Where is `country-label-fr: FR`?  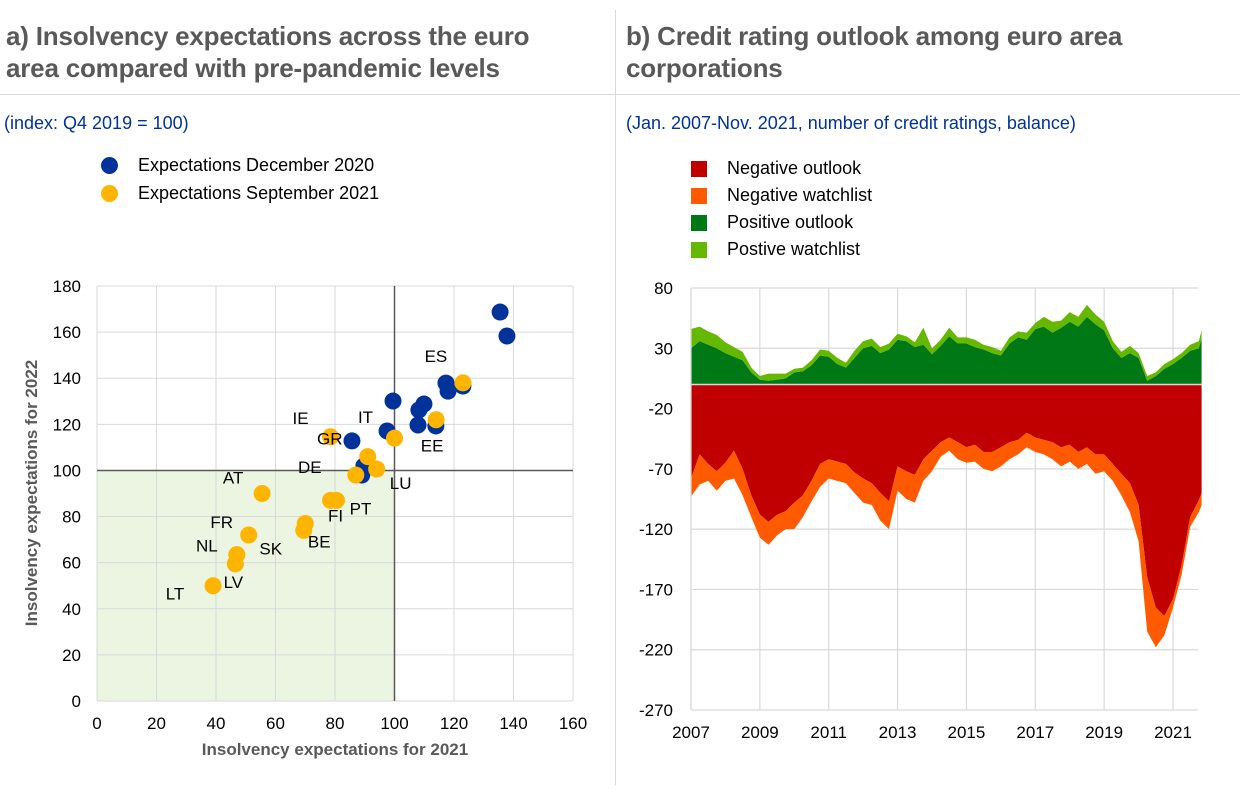 country-label-fr: FR is located at coordinates (221, 522).